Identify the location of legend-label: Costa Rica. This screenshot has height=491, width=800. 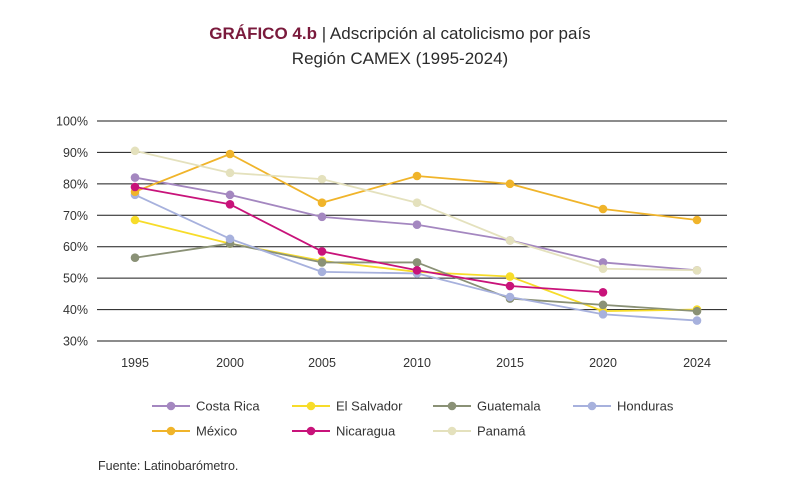
(228, 406).